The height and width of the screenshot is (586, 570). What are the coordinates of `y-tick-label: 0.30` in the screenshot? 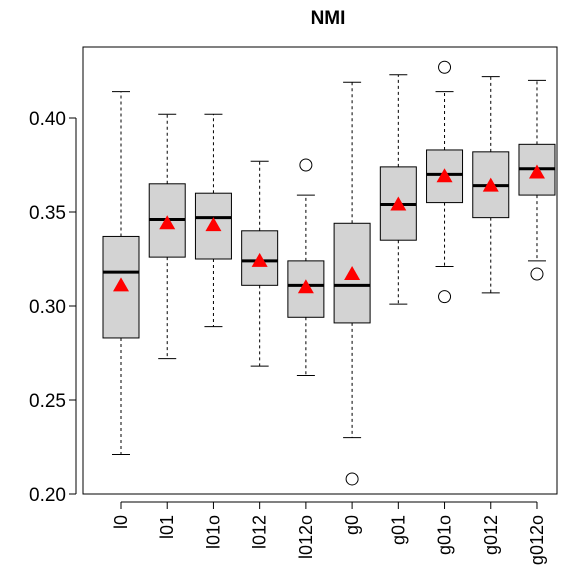 It's located at (47, 307).